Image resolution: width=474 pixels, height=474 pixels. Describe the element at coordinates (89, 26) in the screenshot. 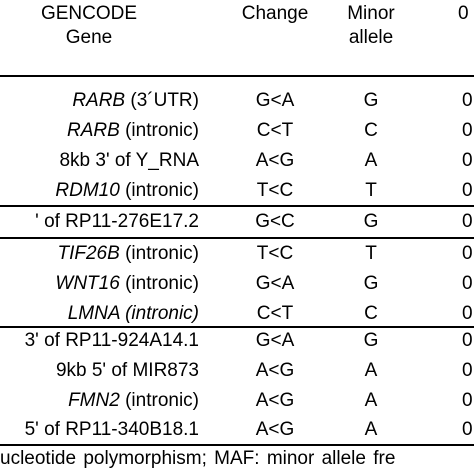

I see `header-gene-title: GENCODE Gene` at that location.